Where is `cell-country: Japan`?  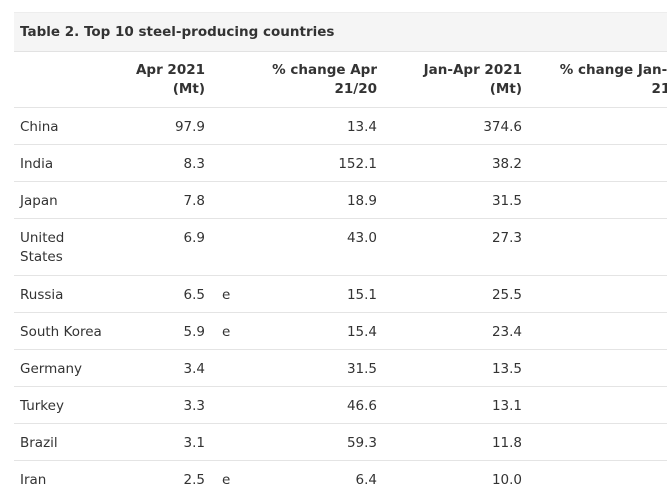
cell-country: Japan is located at coordinates (39, 201).